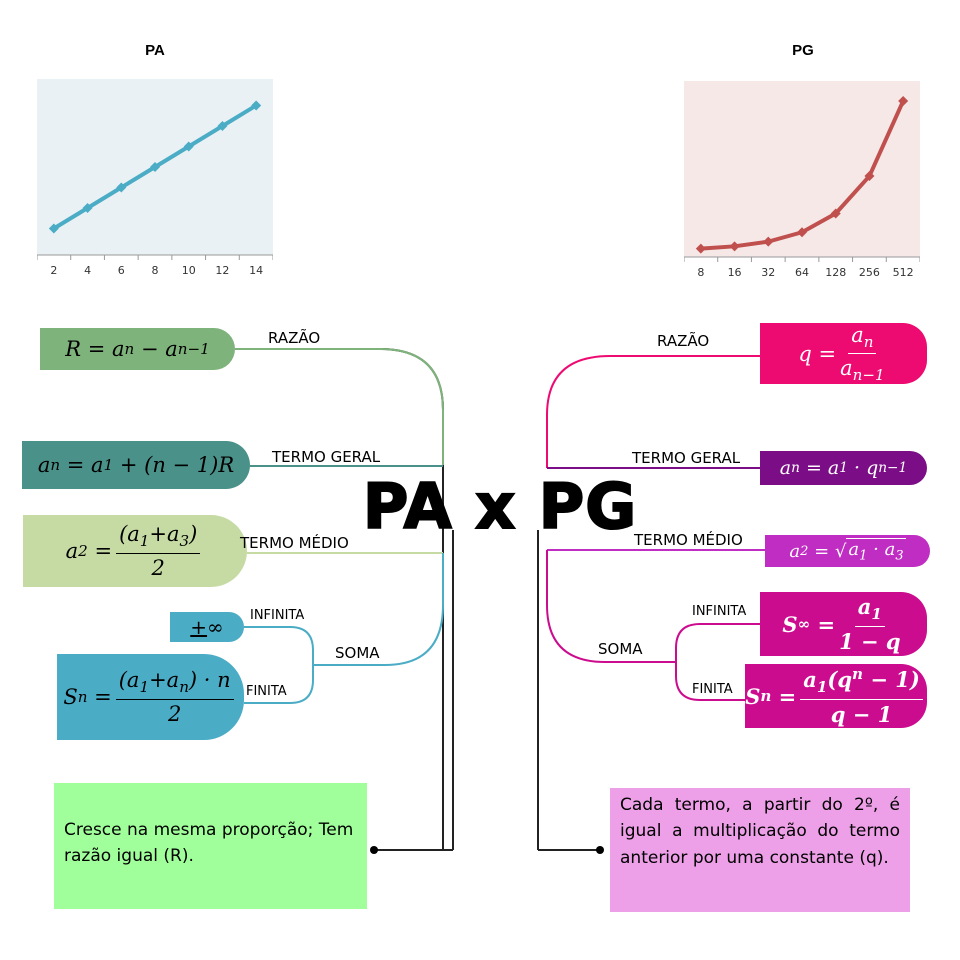 This screenshot has width=960, height=960. I want to click on pa-soma-infinita-formula: + ∞, so click(207, 627).